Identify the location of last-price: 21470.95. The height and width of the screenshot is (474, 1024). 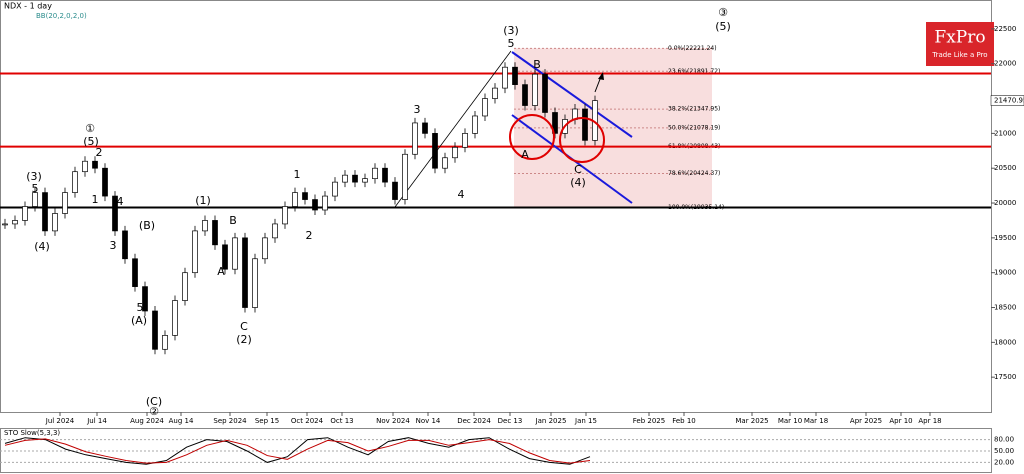
(1009, 101).